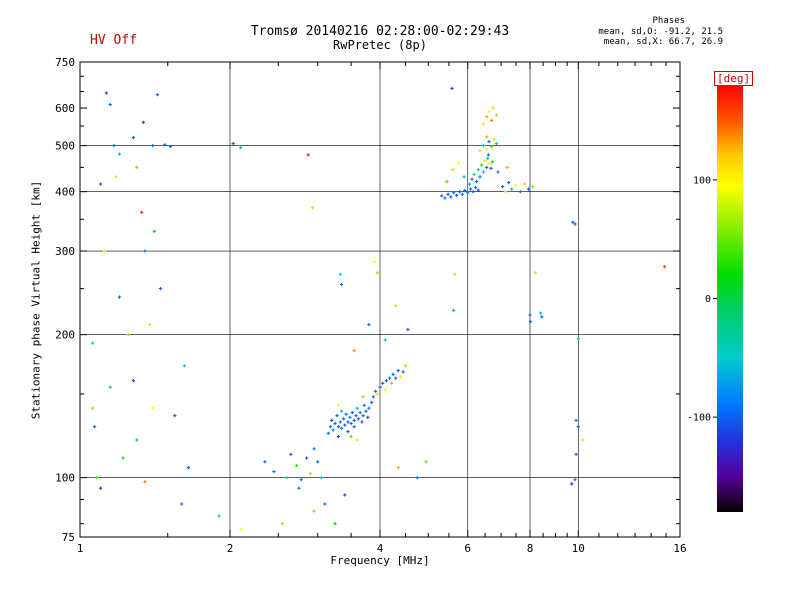 The height and width of the screenshot is (600, 800). Describe the element at coordinates (380, 548) in the screenshot. I see `x-tick-label: 4` at that location.